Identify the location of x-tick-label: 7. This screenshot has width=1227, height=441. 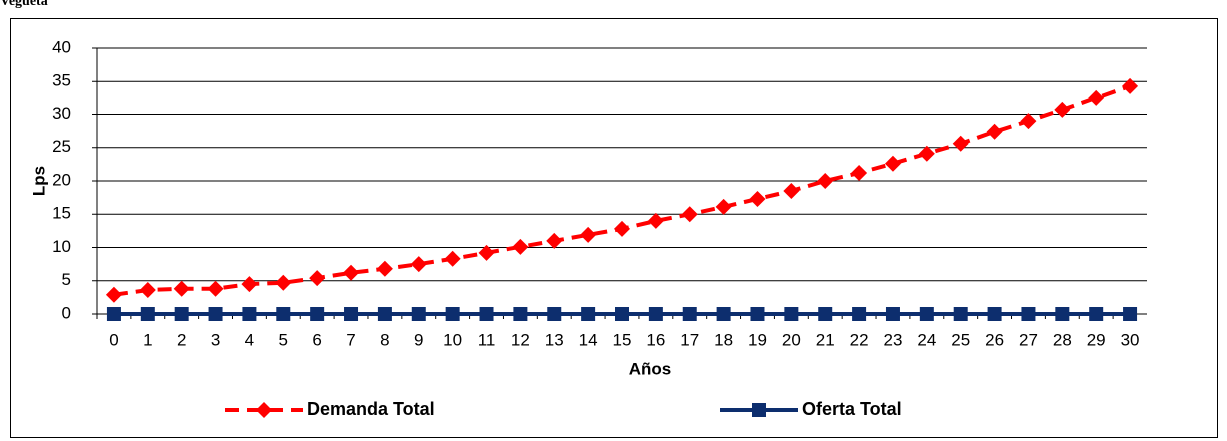
(350, 339).